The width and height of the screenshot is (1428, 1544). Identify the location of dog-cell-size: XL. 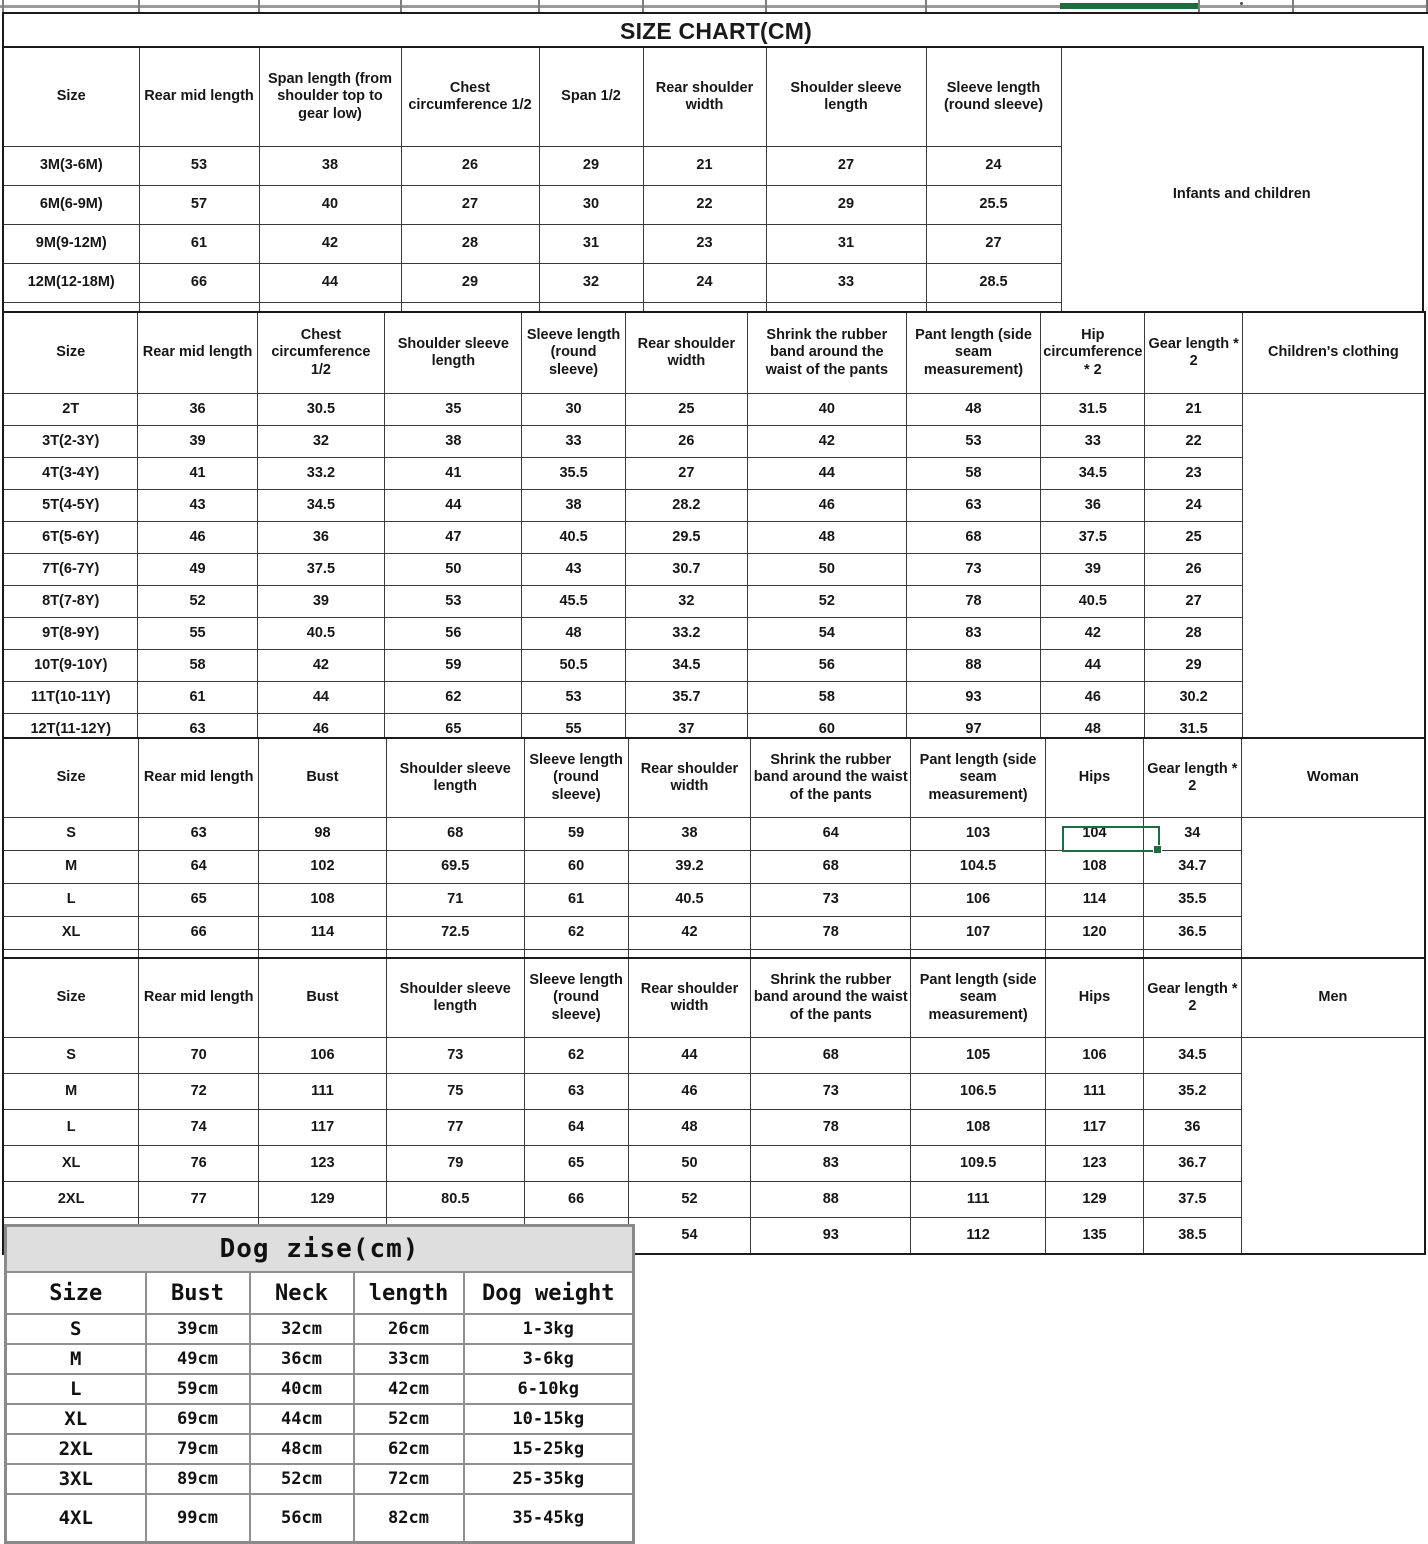
(75, 1419).